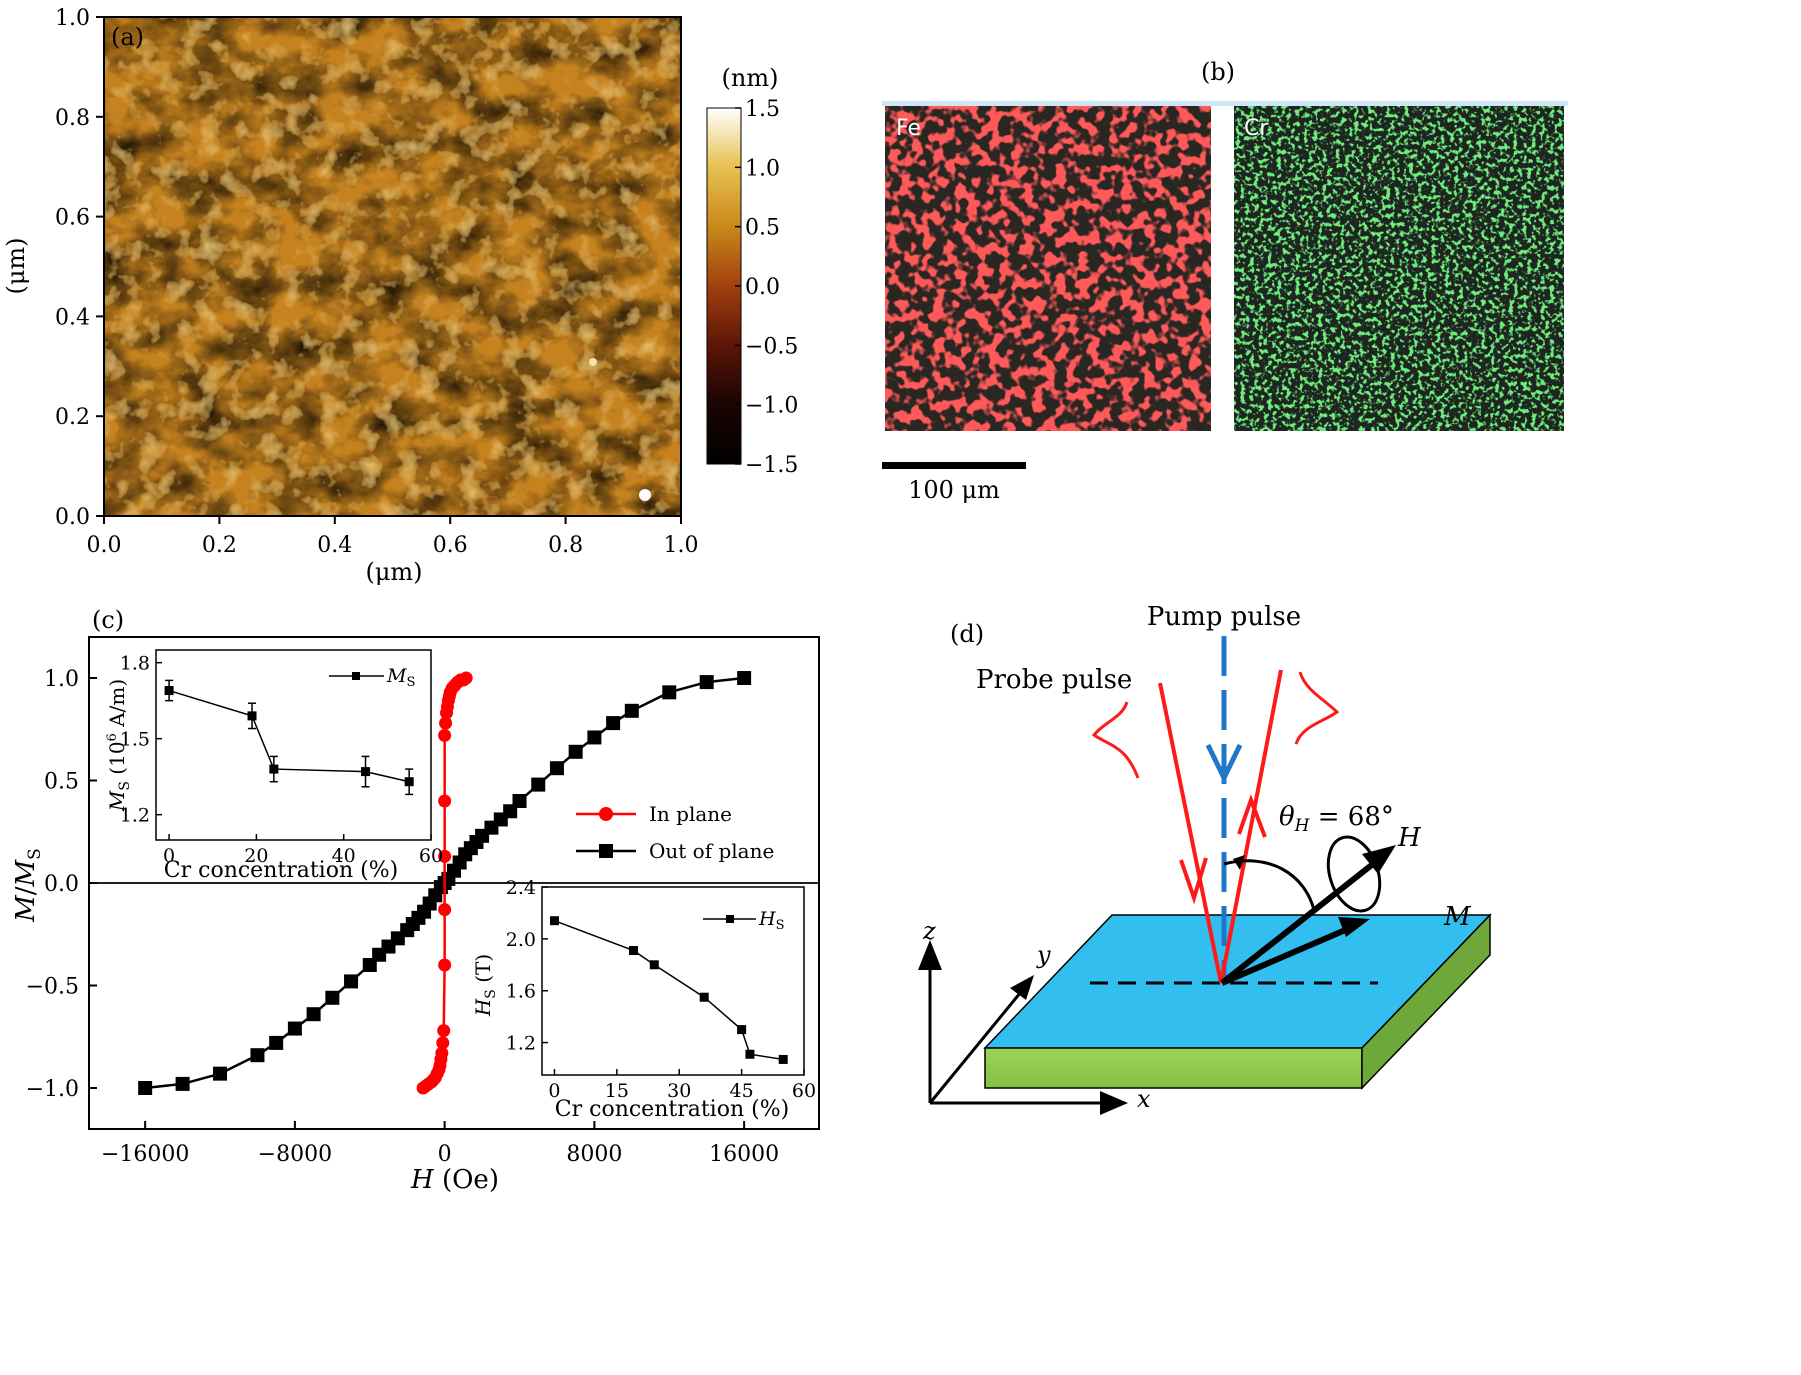 The image size is (1801, 1375). What do you see at coordinates (771, 346) in the screenshot?
I see `colorbar-tick-label: −0.5` at bounding box center [771, 346].